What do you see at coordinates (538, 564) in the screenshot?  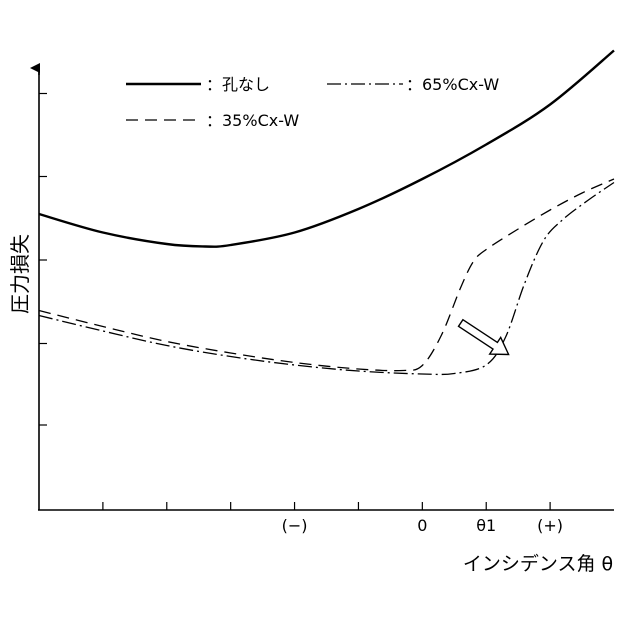 I see `x-axis-label: インシデンス角 θ` at bounding box center [538, 564].